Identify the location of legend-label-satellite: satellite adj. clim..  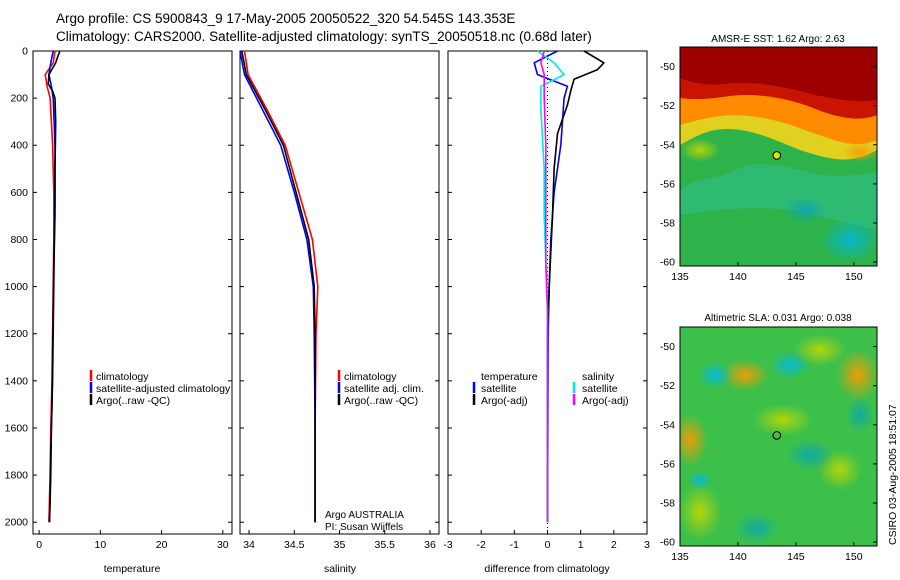
(384, 389).